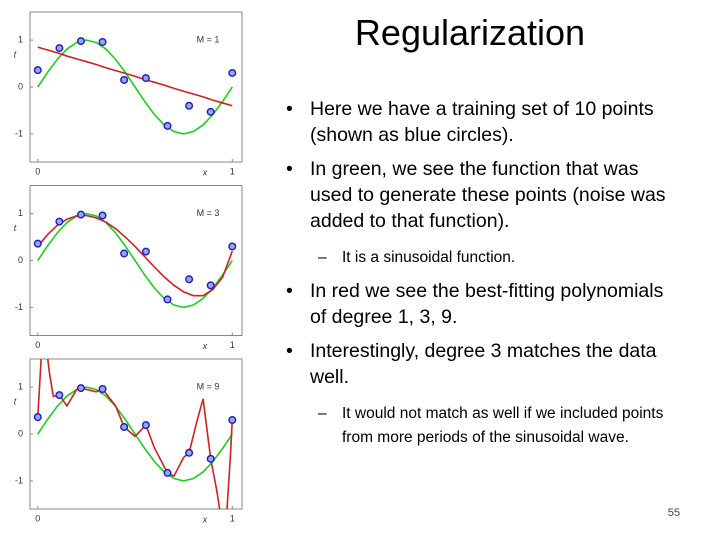 The width and height of the screenshot is (720, 540). I want to click on chart: -1 0 1 0 1 x t M = 3, so click(128, 268).